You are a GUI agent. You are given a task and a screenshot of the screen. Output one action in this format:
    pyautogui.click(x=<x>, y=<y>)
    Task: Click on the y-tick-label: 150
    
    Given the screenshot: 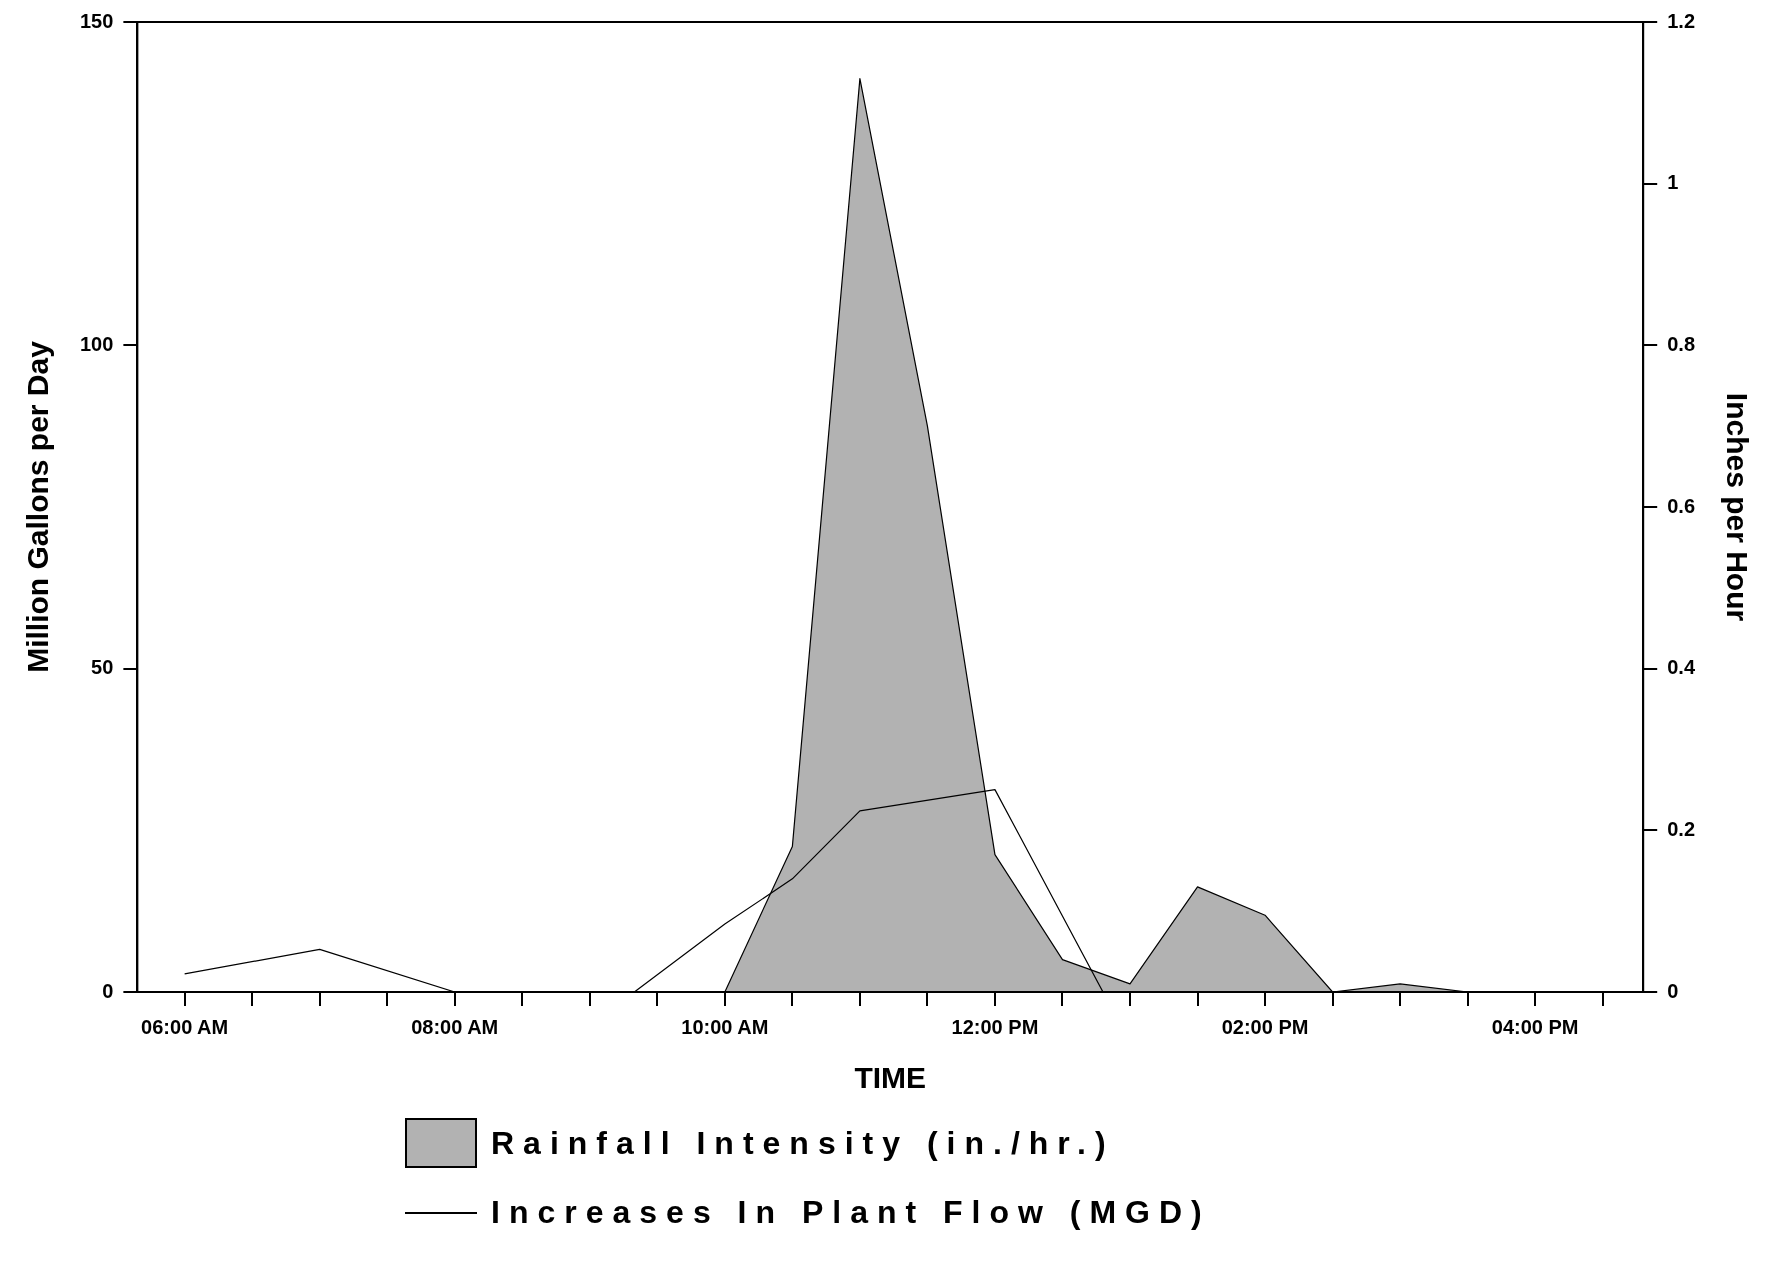 What is the action you would take?
    pyautogui.click(x=96, y=20)
    